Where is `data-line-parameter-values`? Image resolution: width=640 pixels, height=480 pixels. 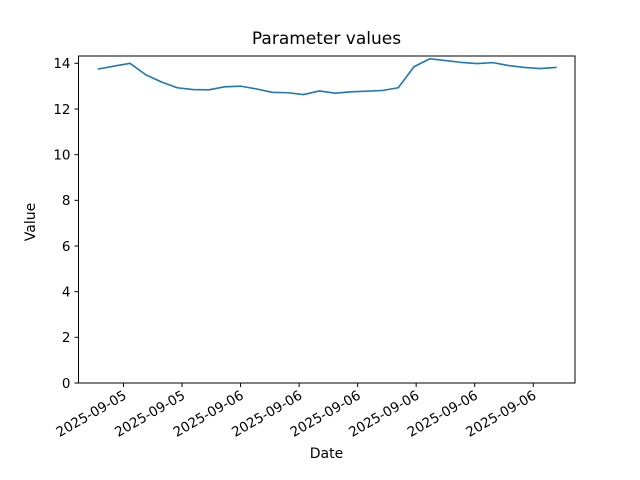
data-line-parameter-values is located at coordinates (327, 76).